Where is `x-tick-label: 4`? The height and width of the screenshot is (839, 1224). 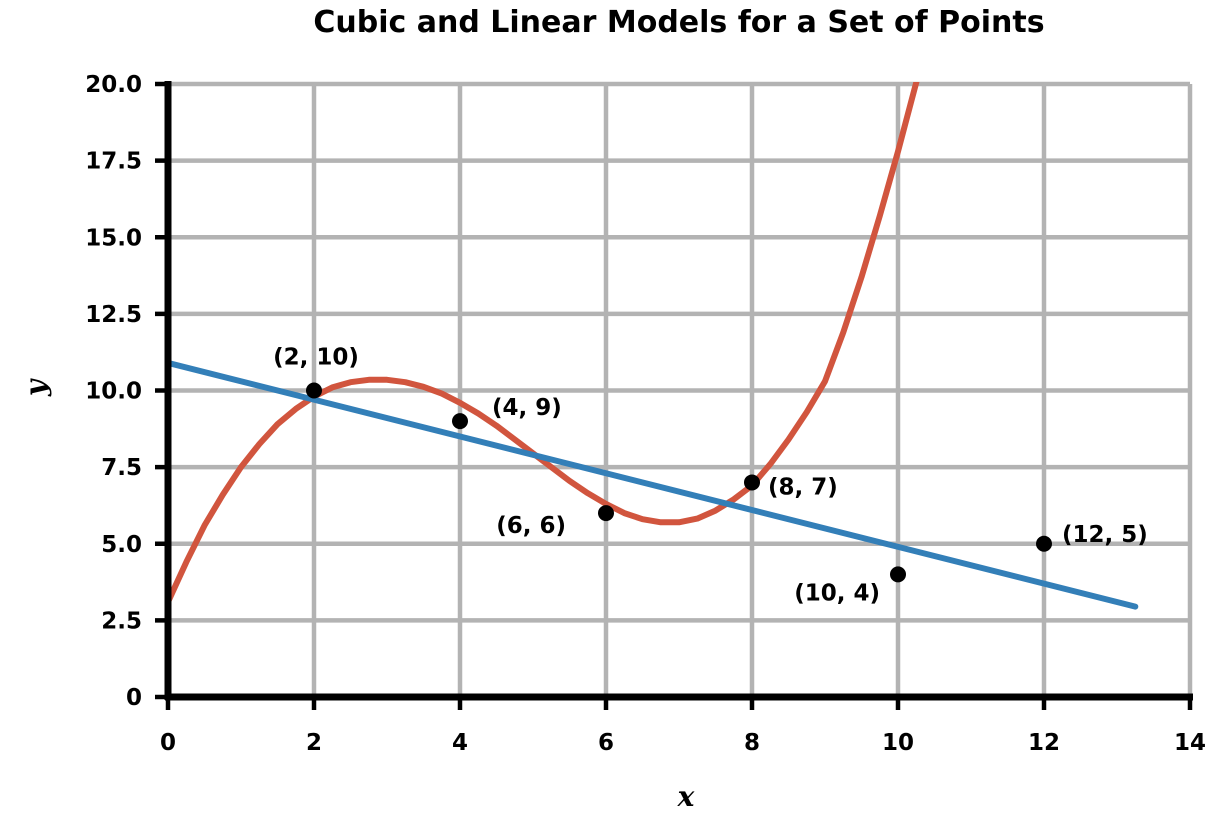
x-tick-label: 4 is located at coordinates (460, 743).